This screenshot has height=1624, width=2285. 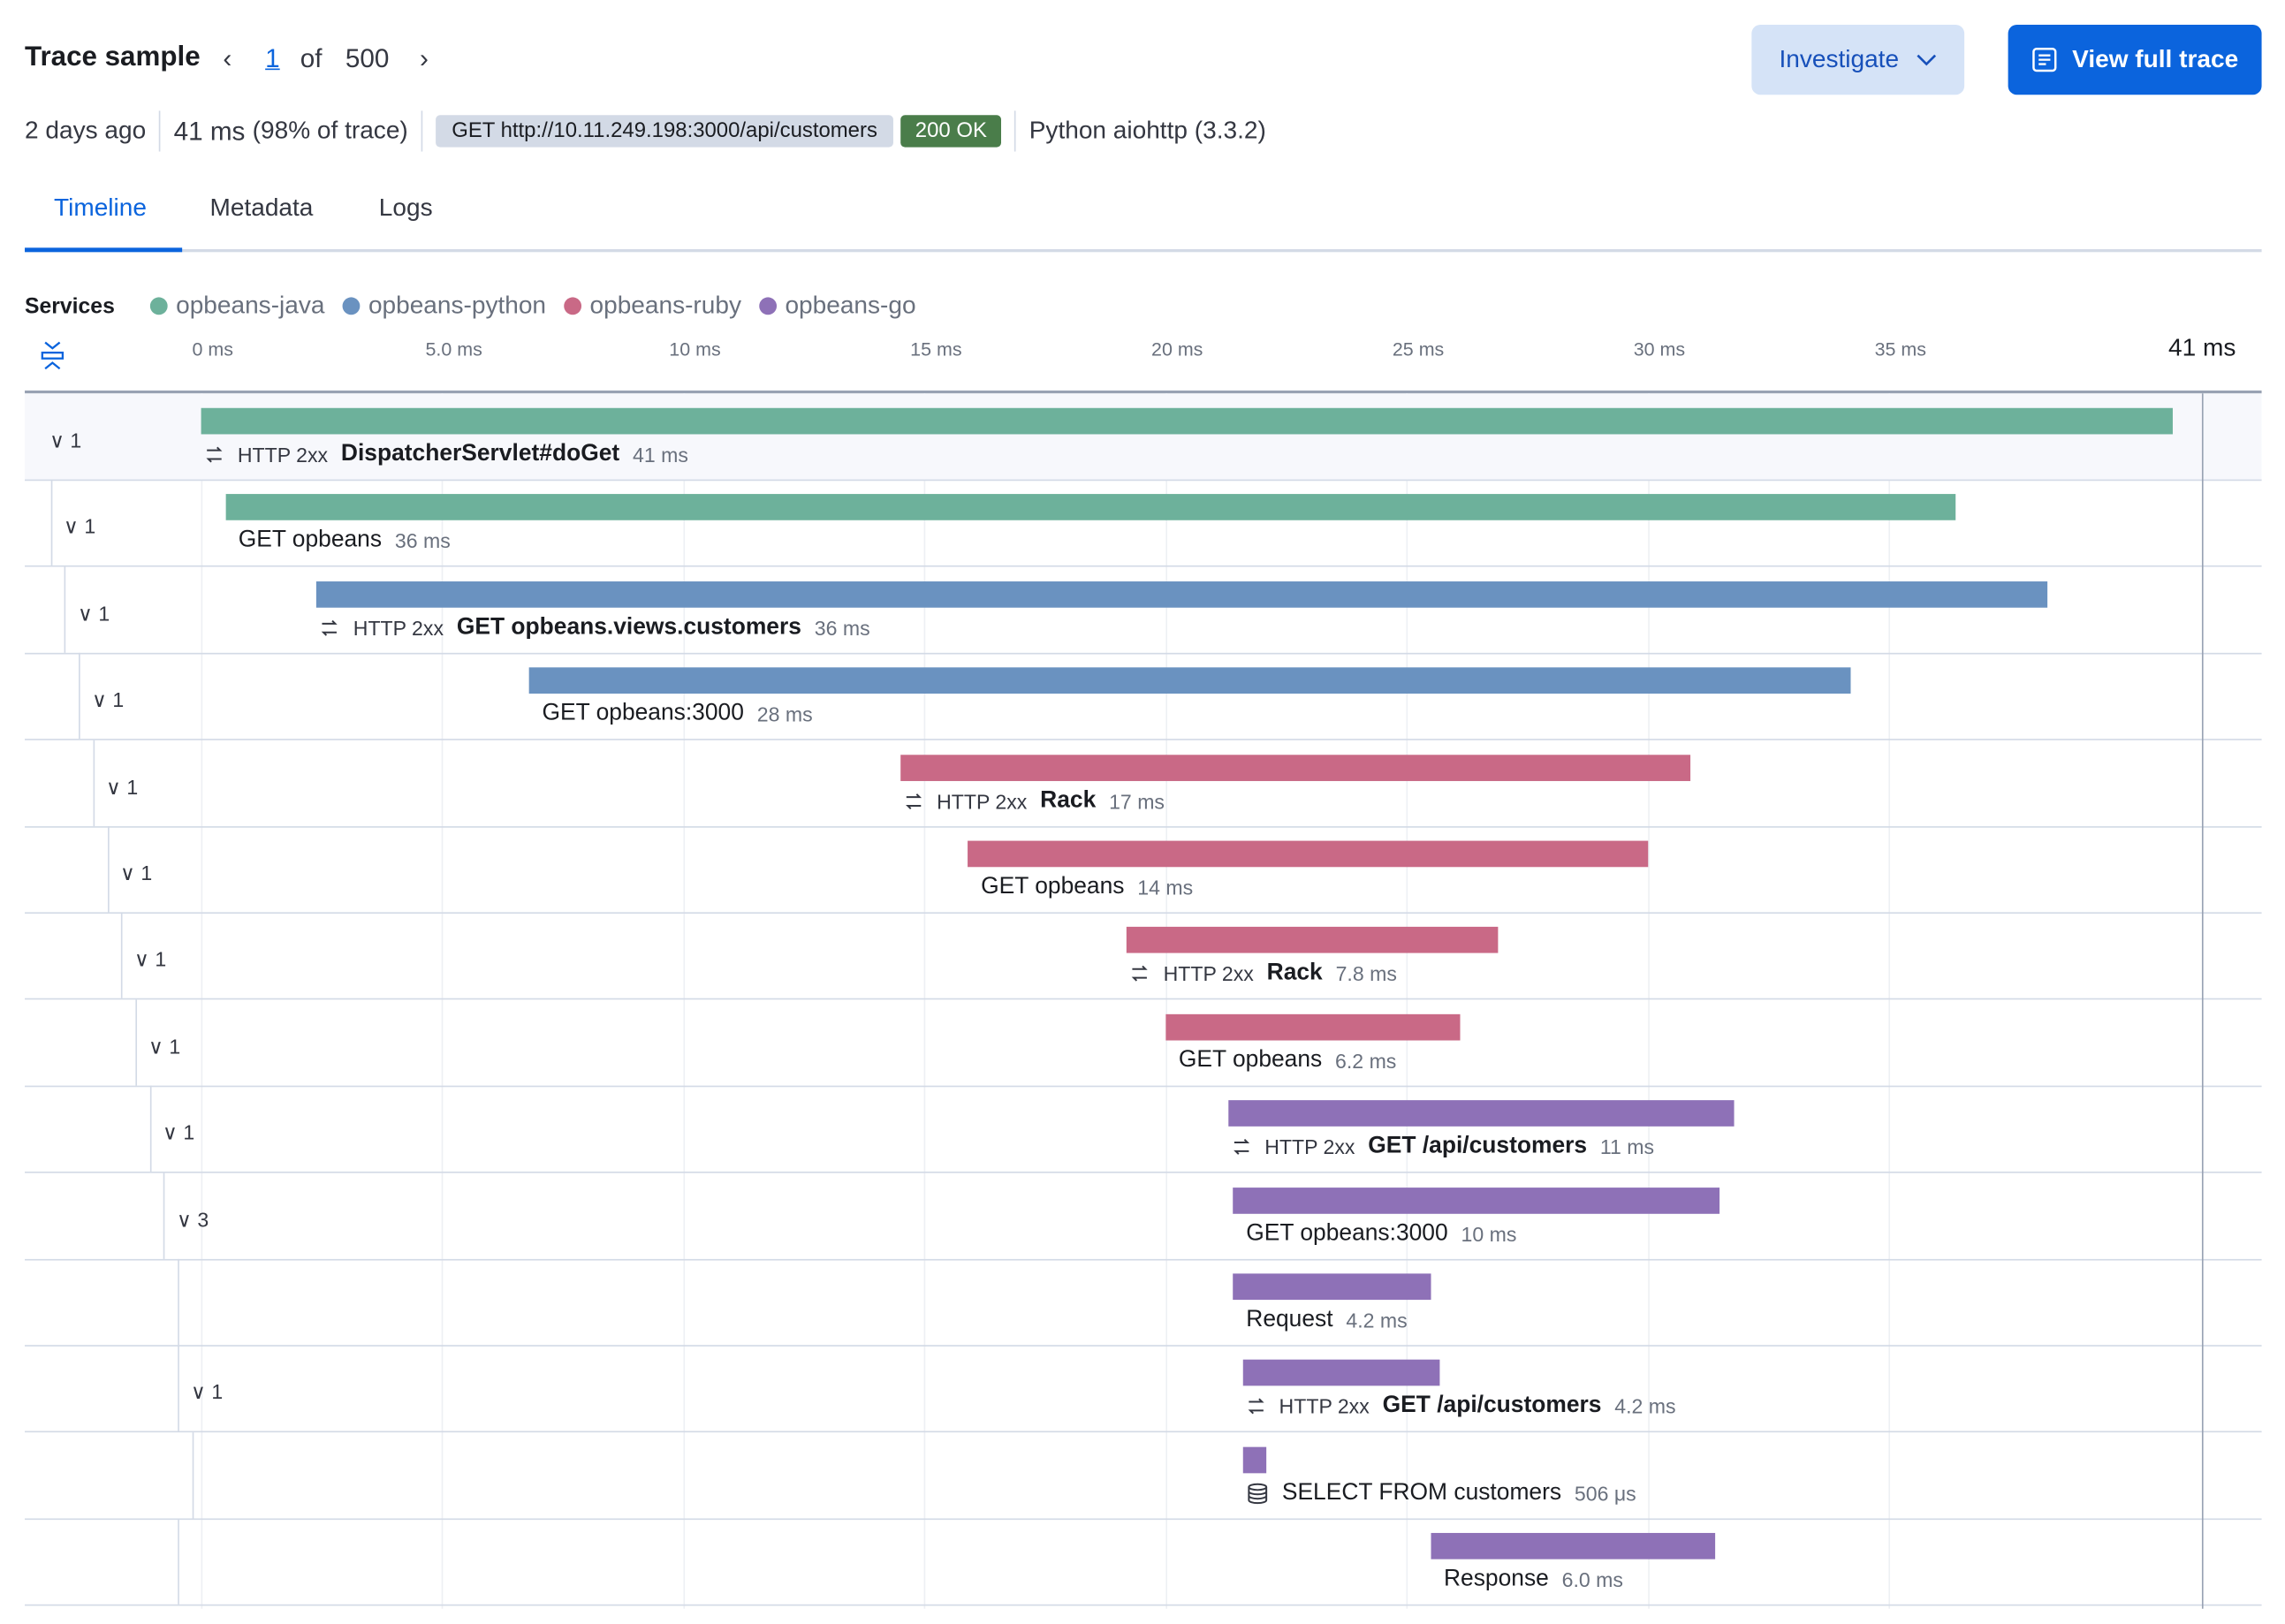 What do you see at coordinates (1087, 888) in the screenshot?
I see `span-label: GET opbeans 14 ms` at bounding box center [1087, 888].